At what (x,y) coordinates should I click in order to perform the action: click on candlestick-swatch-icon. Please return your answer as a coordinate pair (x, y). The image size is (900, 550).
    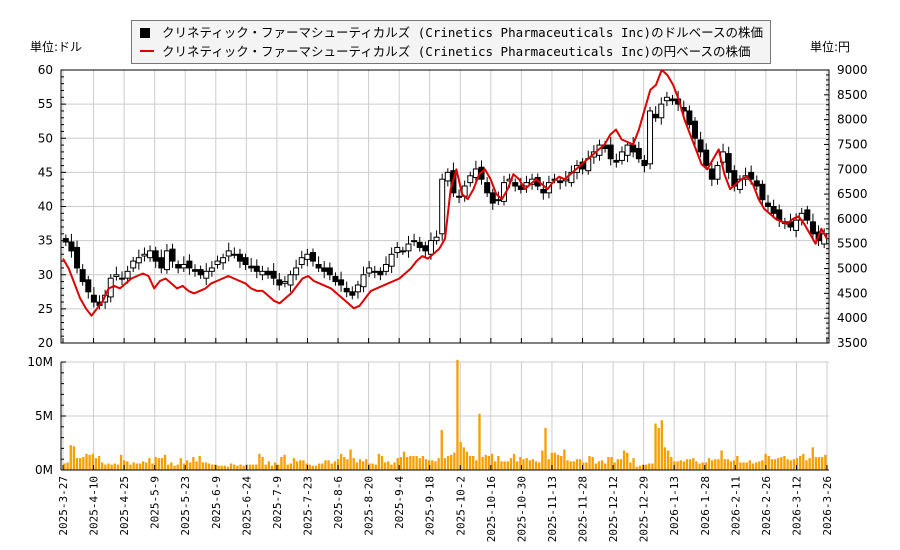
    Looking at the image, I should click on (145, 33).